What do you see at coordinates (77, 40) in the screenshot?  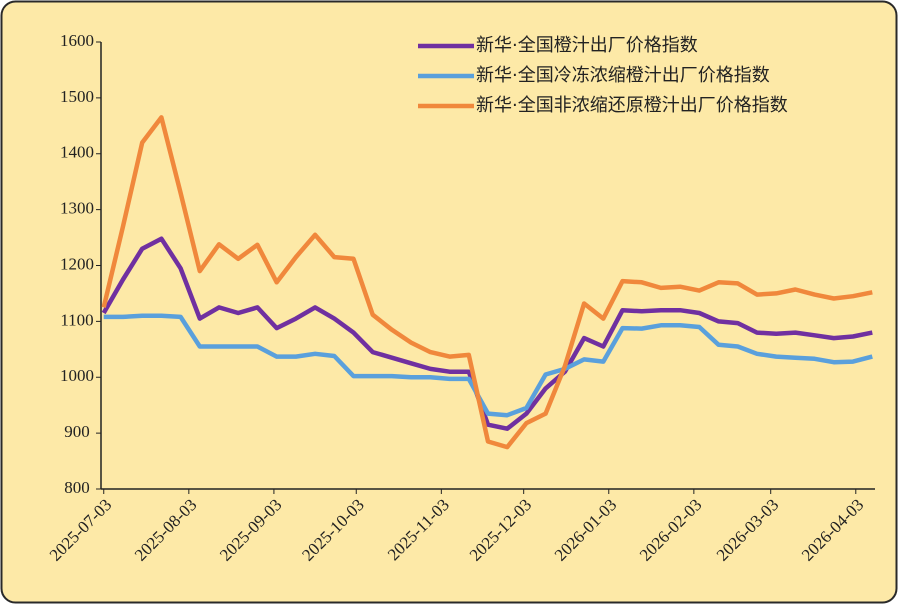 I see `y-tick-label: 1600` at bounding box center [77, 40].